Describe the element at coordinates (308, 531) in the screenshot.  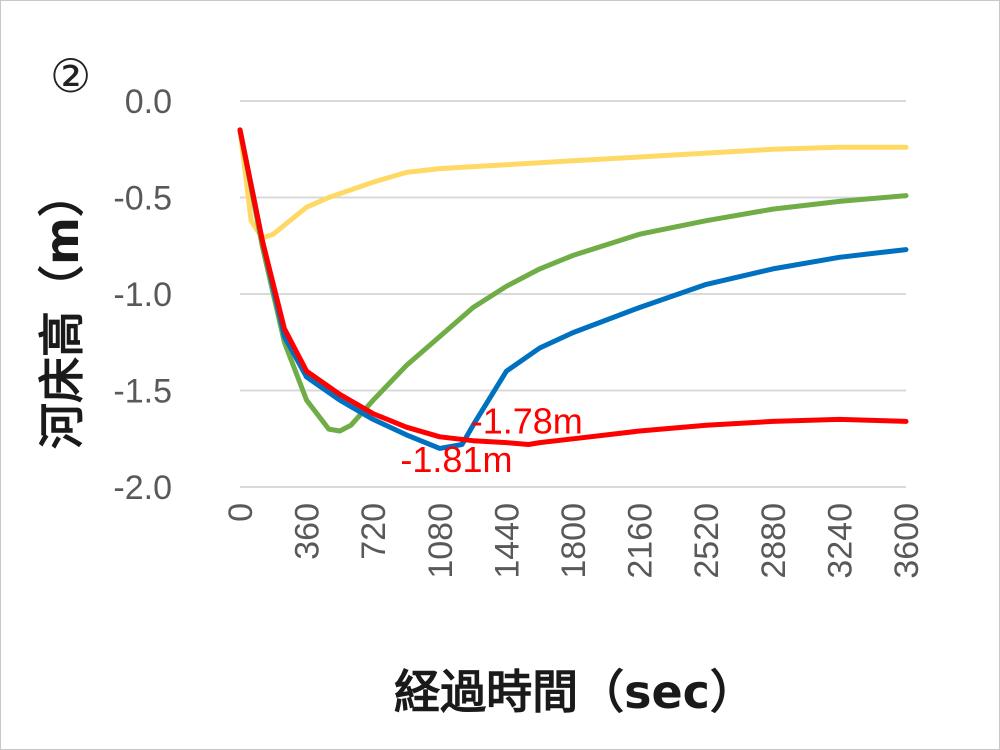
I see `x-tick-label: 360` at that location.